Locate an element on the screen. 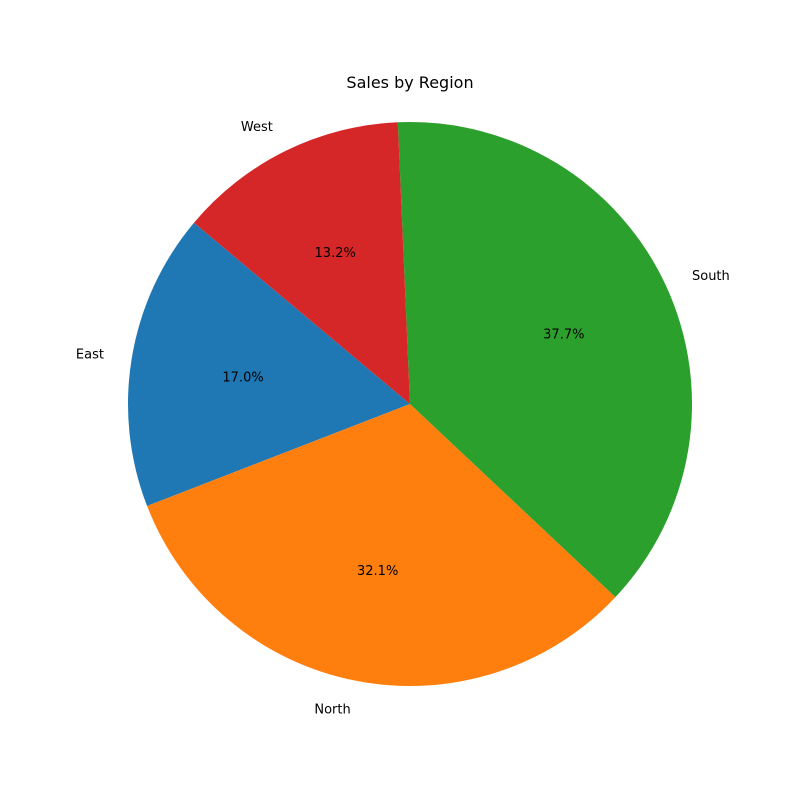  slice-percent-east: 17.0% is located at coordinates (242, 377).